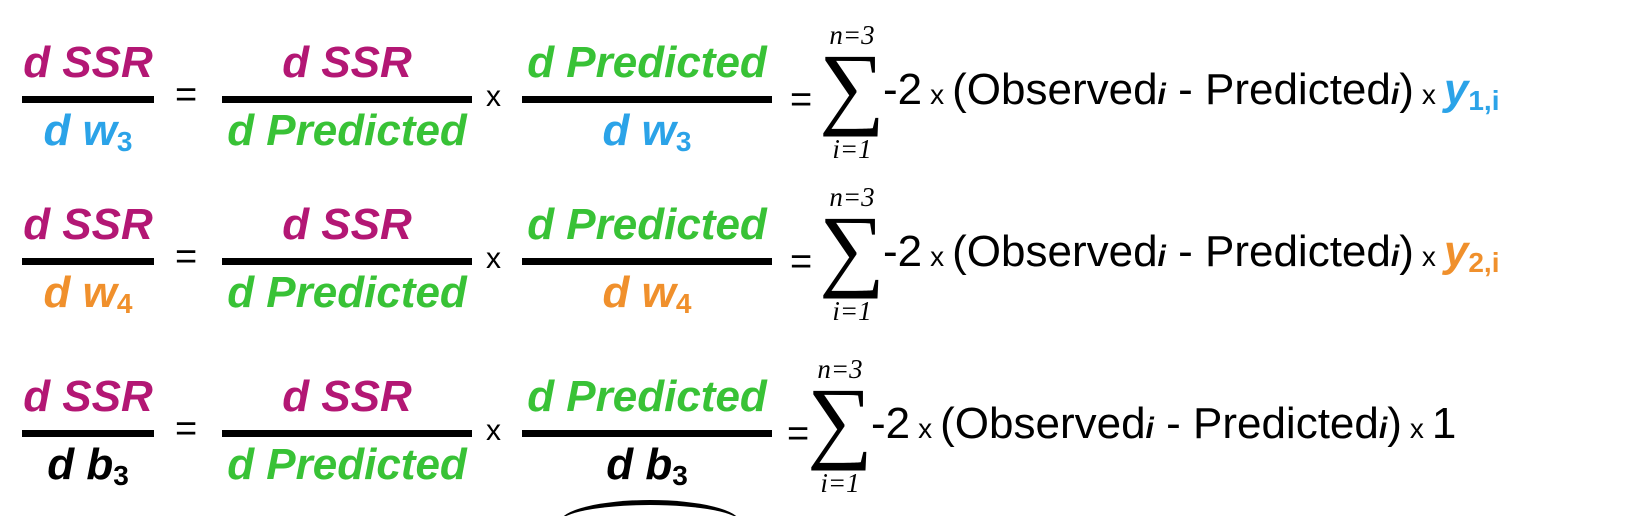  I want to click on summation-term: -2 x (Observedi - Predictedi) x y1,i, so click(1191, 90).